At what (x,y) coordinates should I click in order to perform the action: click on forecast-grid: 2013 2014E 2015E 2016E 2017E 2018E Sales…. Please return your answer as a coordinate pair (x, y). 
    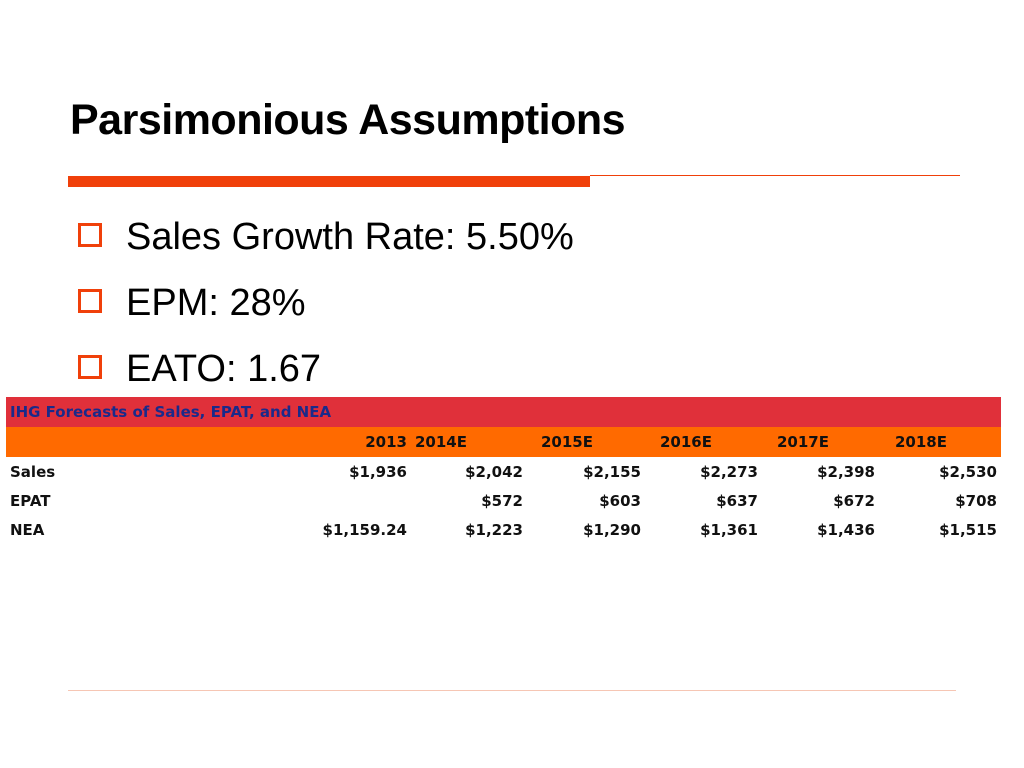
    Looking at the image, I should click on (503, 485).